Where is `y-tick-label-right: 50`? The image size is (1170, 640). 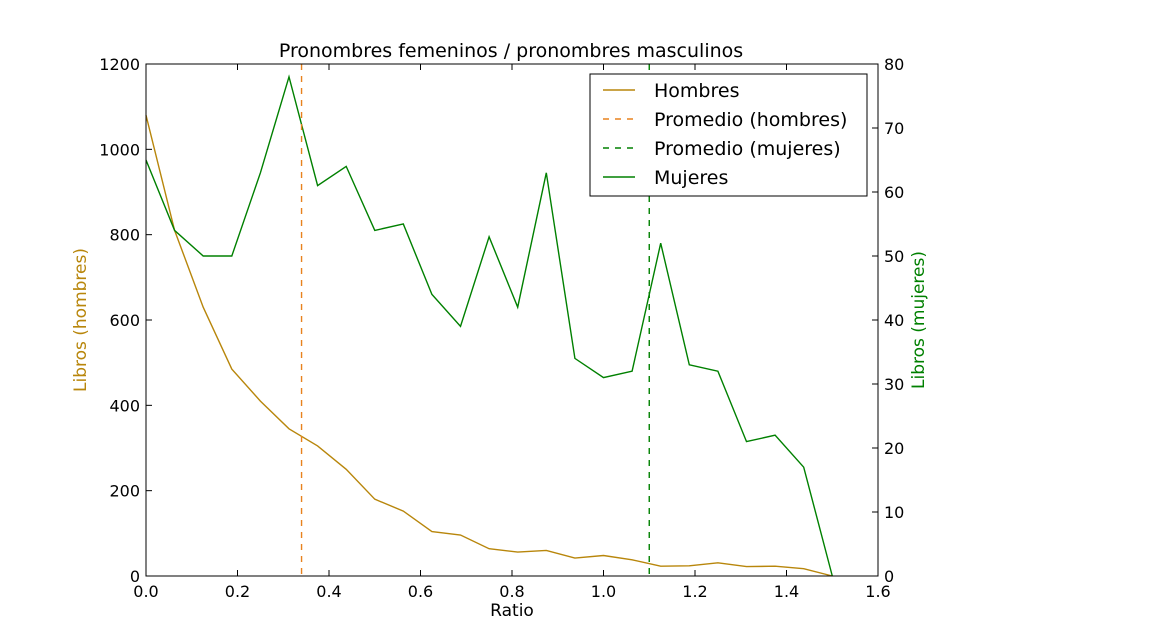
y-tick-label-right: 50 is located at coordinates (894, 256).